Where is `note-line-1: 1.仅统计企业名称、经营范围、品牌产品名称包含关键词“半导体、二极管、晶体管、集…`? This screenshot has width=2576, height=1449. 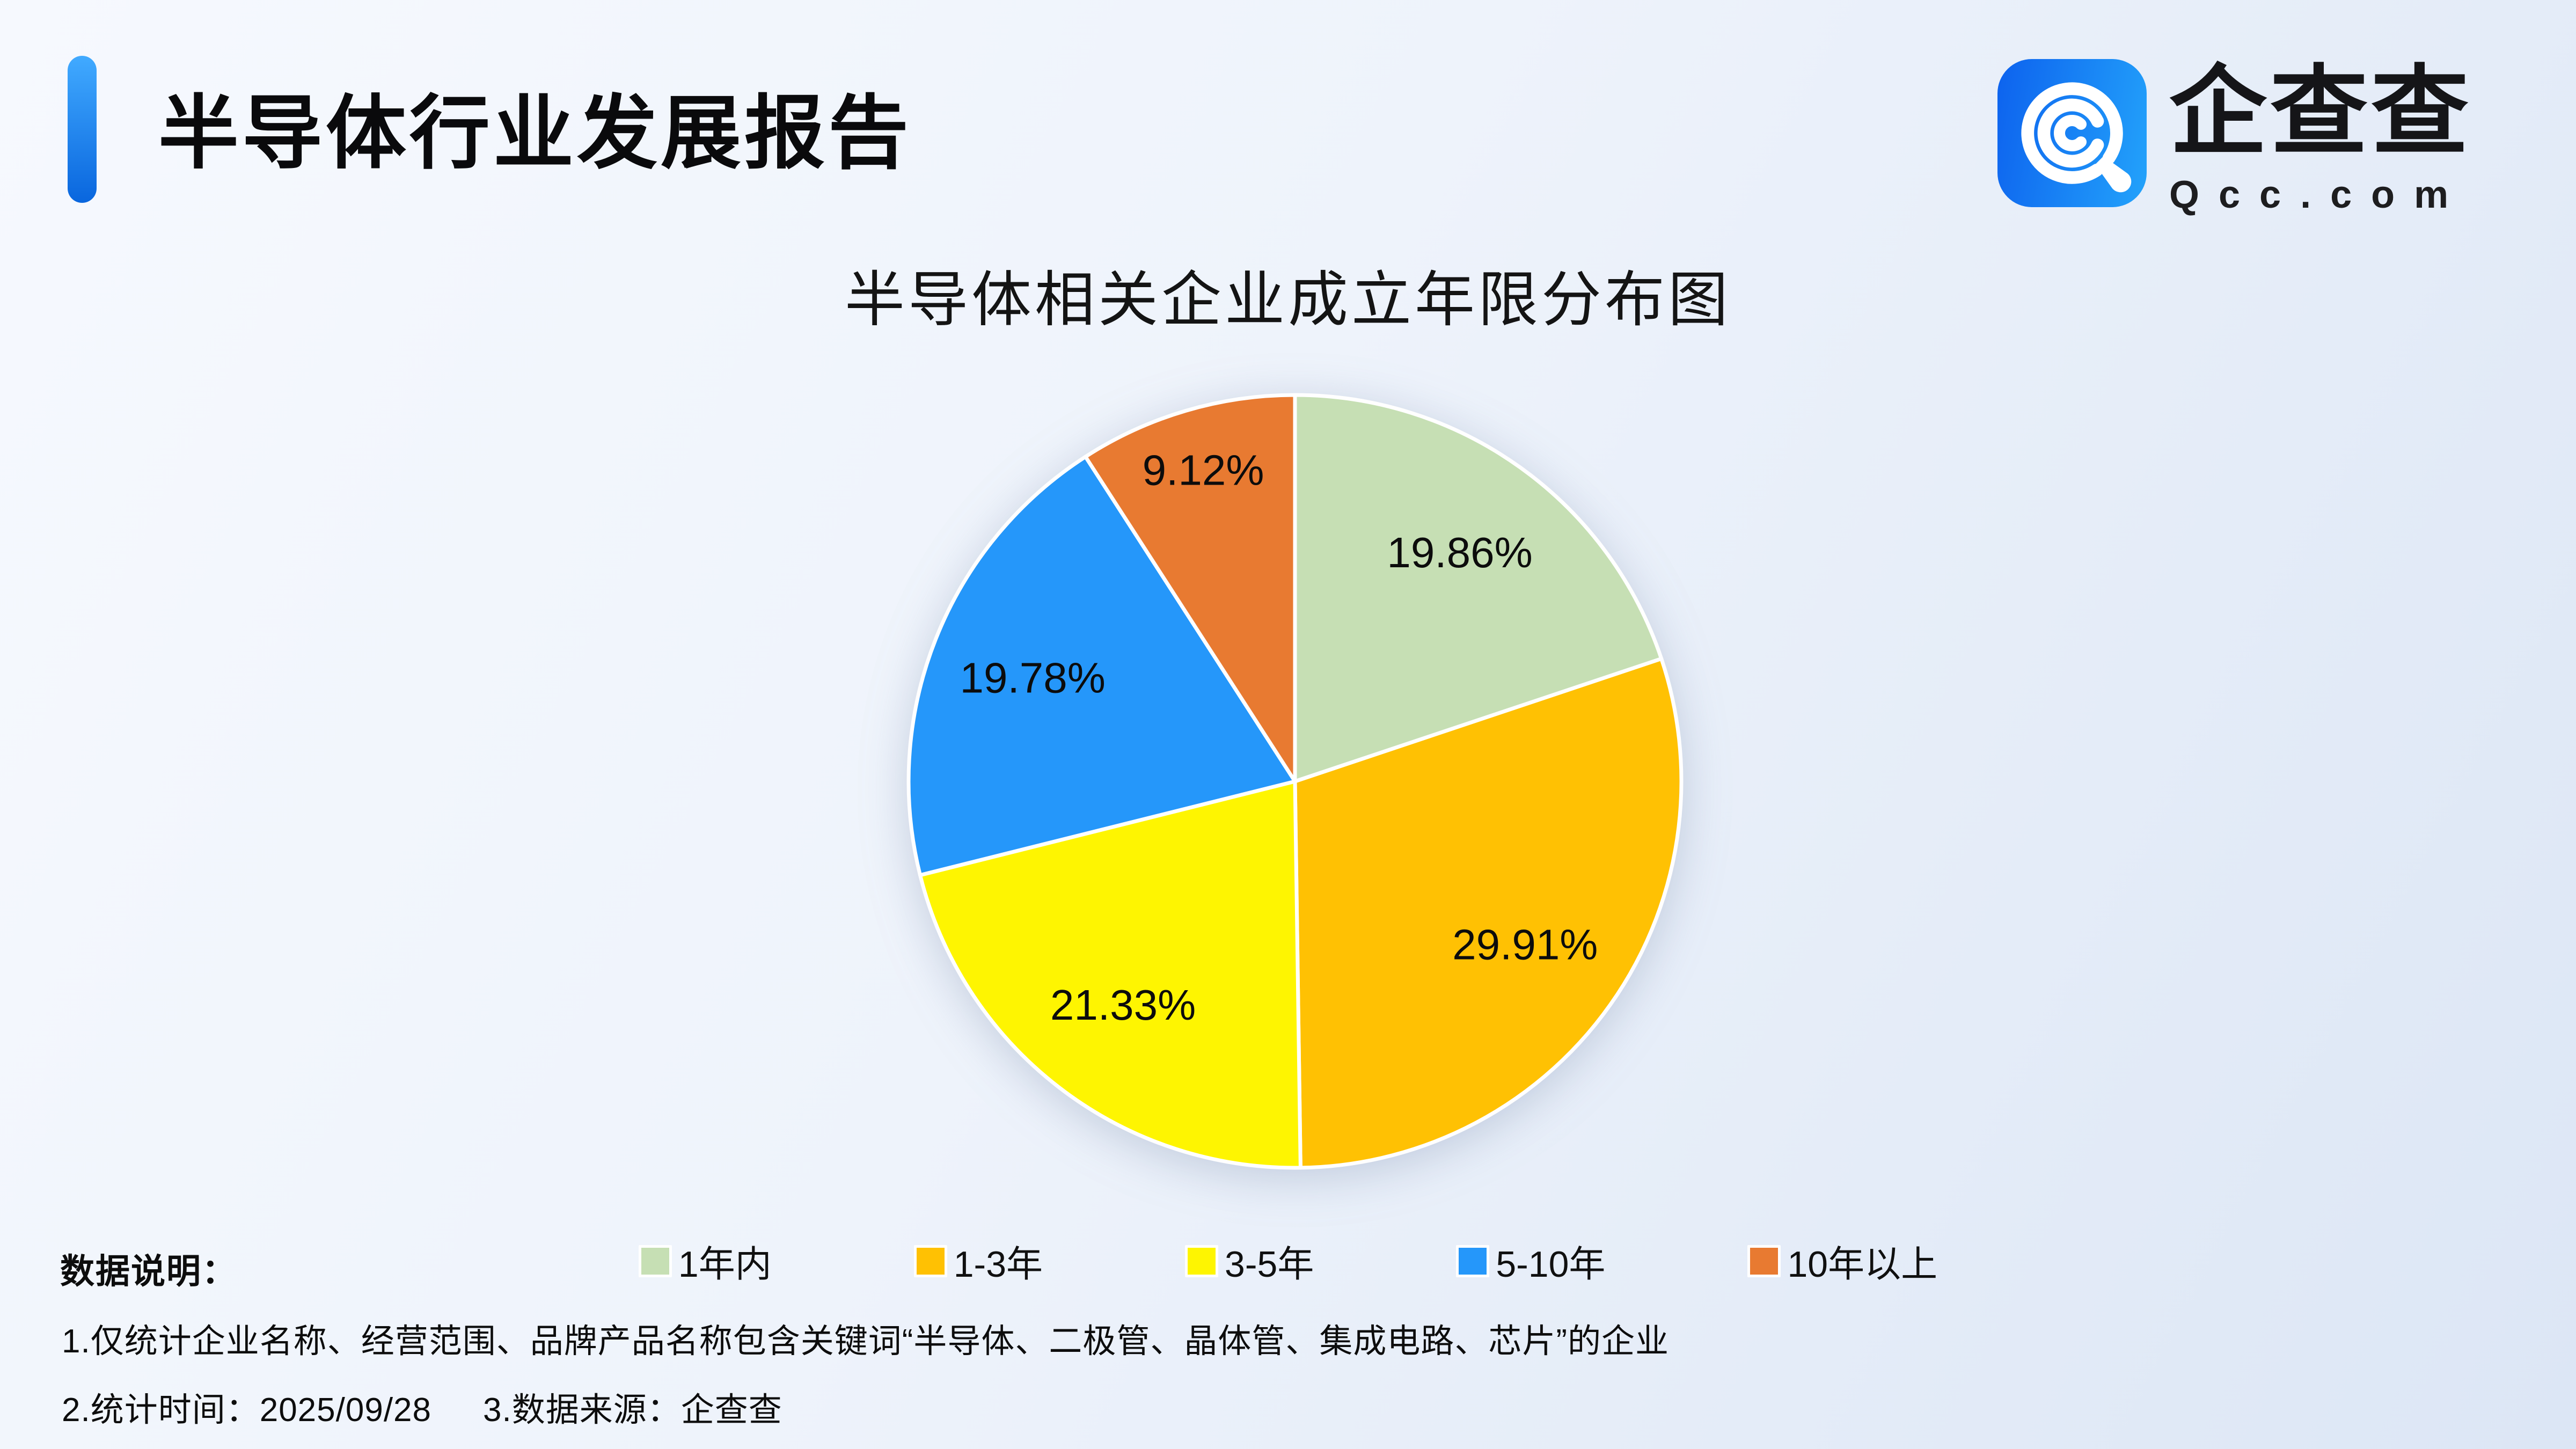 note-line-1: 1.仅统计企业名称、经营范围、品牌产品名称包含关键词“半导体、二极管、晶体管、集… is located at coordinates (866, 1341).